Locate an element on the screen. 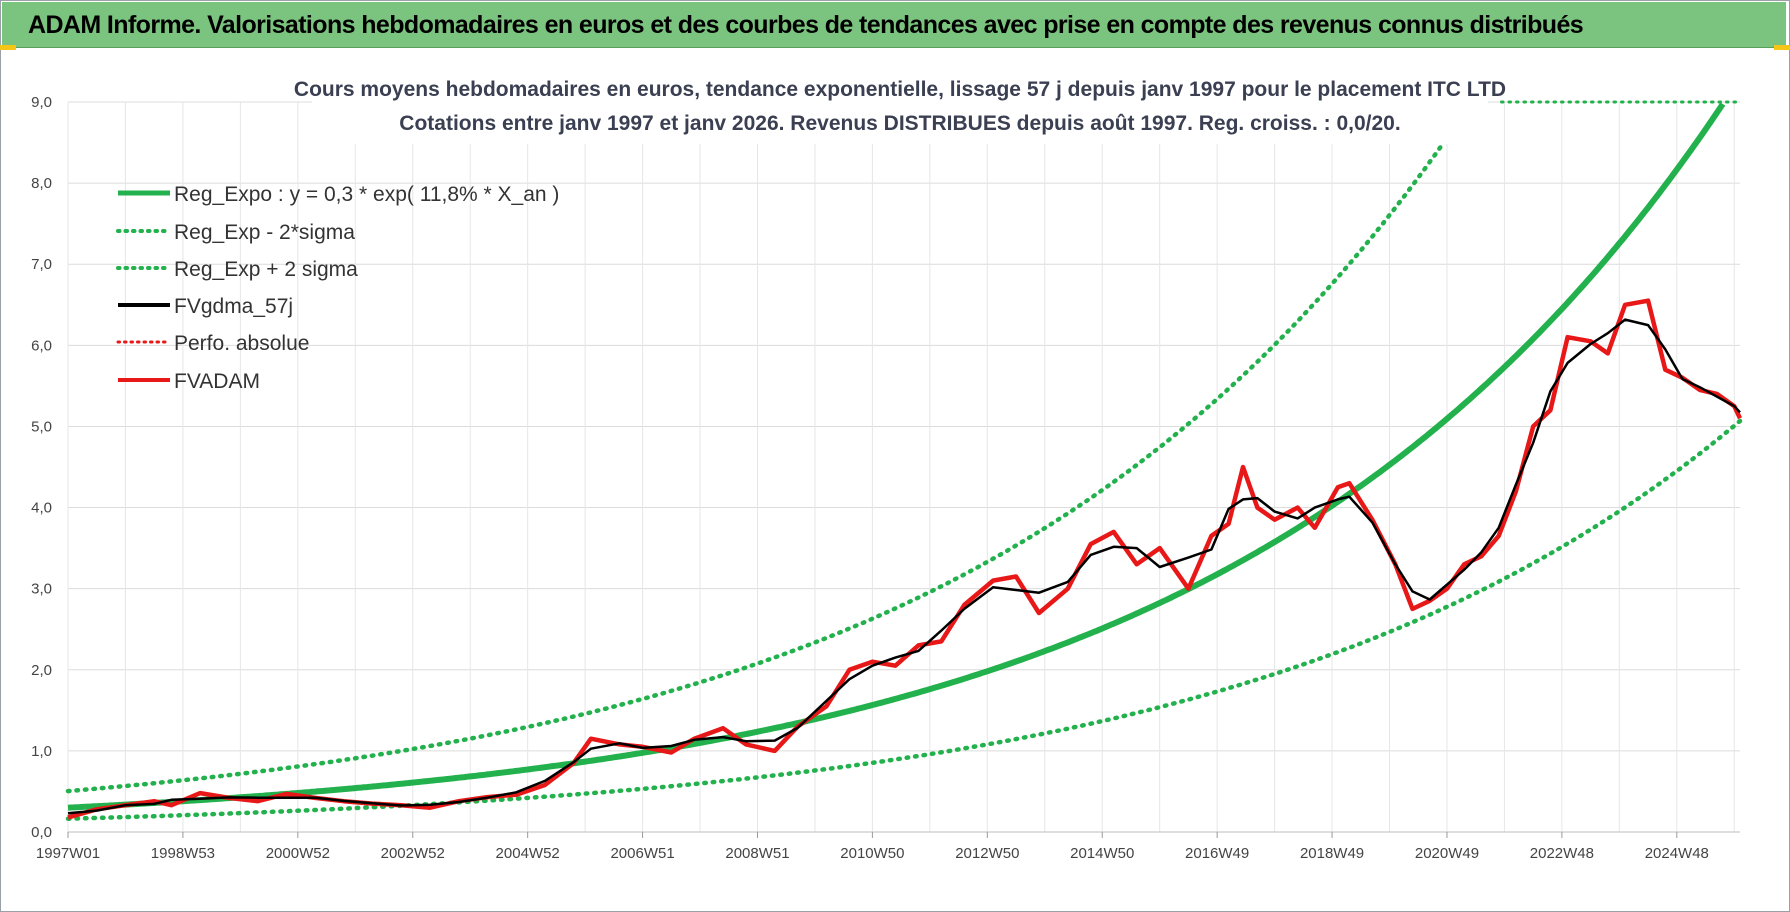  y-tick-label: 3,0 is located at coordinates (41, 589).